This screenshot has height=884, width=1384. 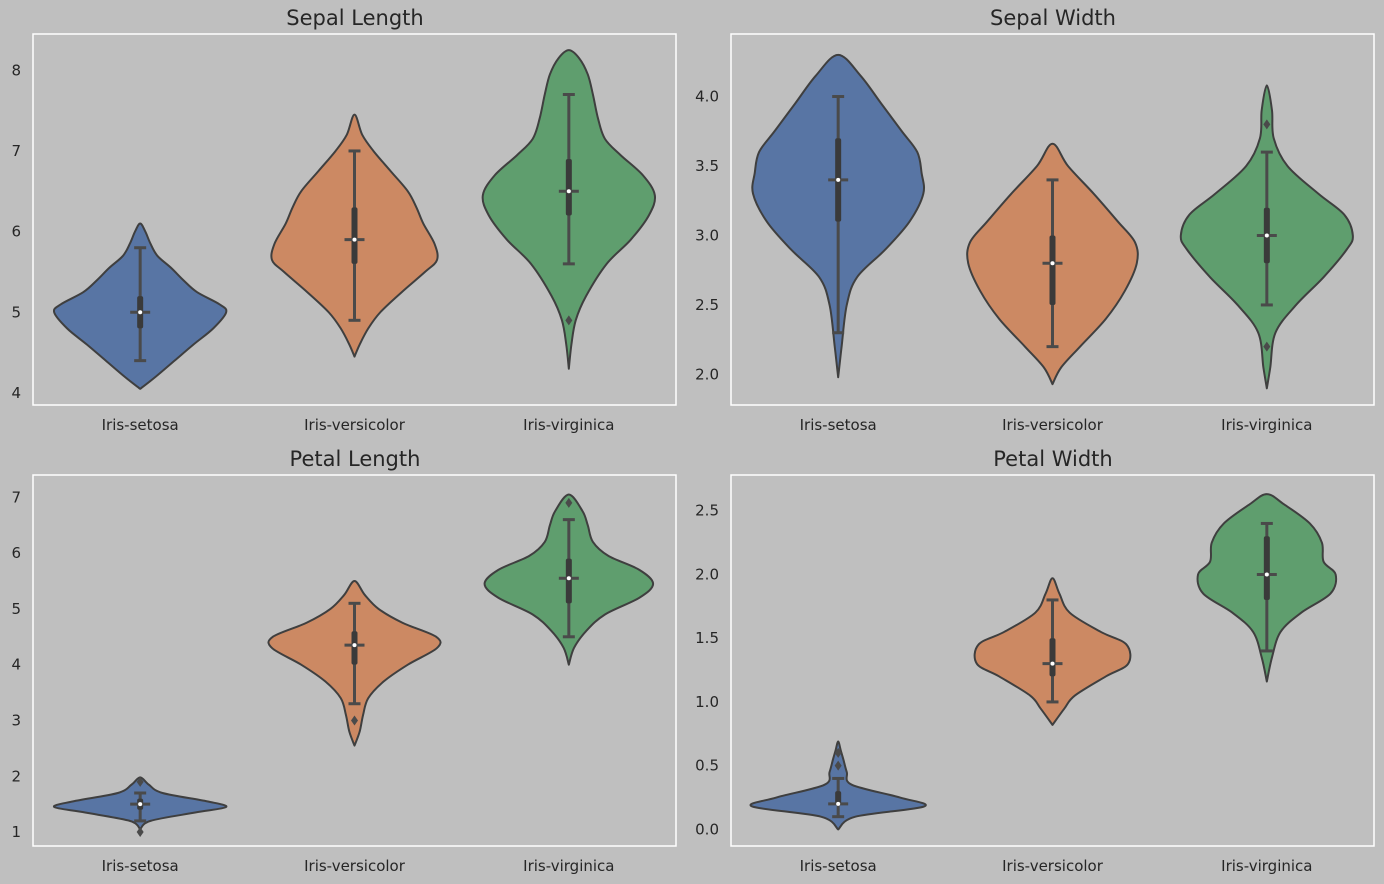 What do you see at coordinates (707, 766) in the screenshot?
I see `y-tick-label: 0.5` at bounding box center [707, 766].